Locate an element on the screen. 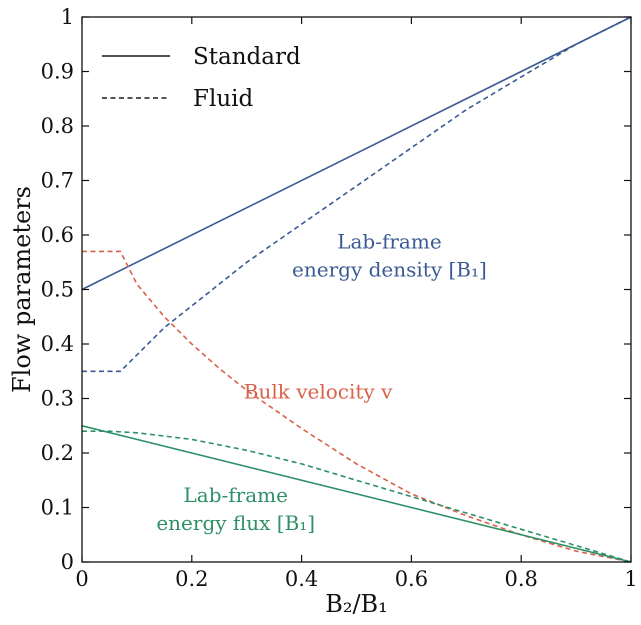  x-tick-label: 0.2 is located at coordinates (191, 579).